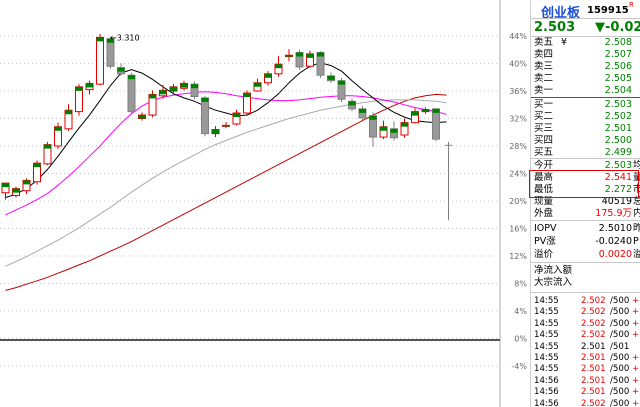 The width and height of the screenshot is (640, 407). What do you see at coordinates (544, 104) in the screenshot?
I see `order-book-label: 买一` at bounding box center [544, 104].